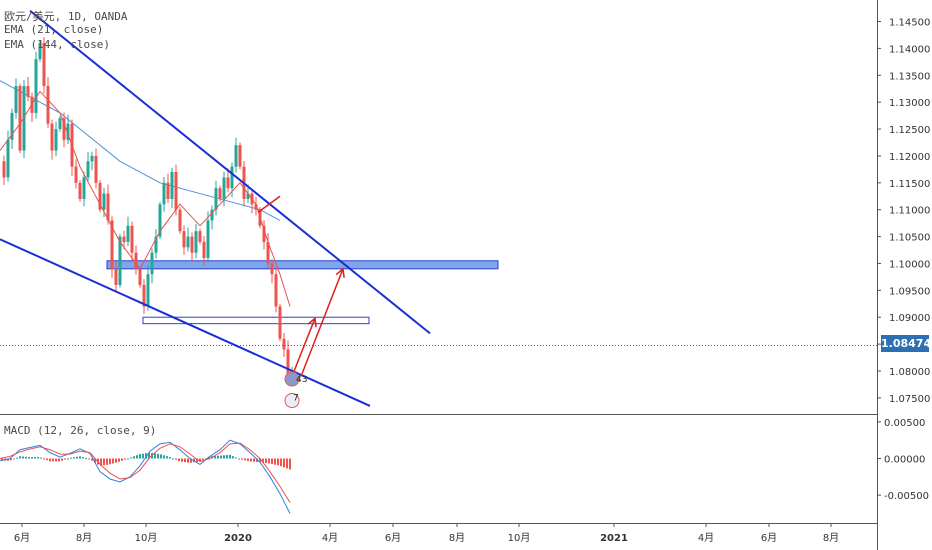 The image size is (932, 550). Describe the element at coordinates (269, 204) in the screenshot. I see `resistance-stroke` at that location.